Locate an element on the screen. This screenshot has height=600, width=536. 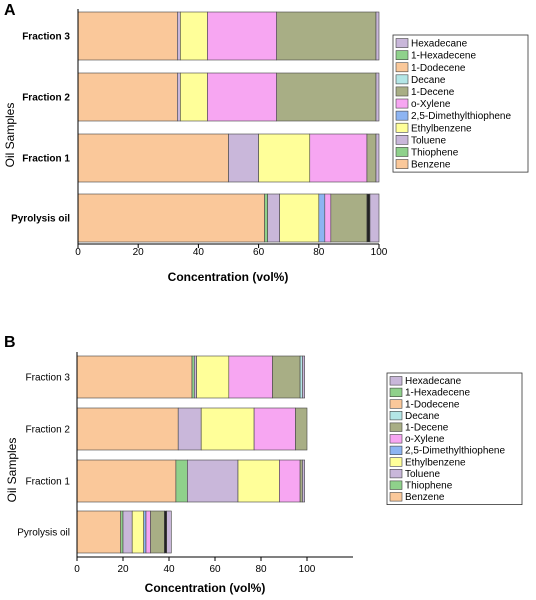
bar-fraction-1-benzene is located at coordinates (126, 481).